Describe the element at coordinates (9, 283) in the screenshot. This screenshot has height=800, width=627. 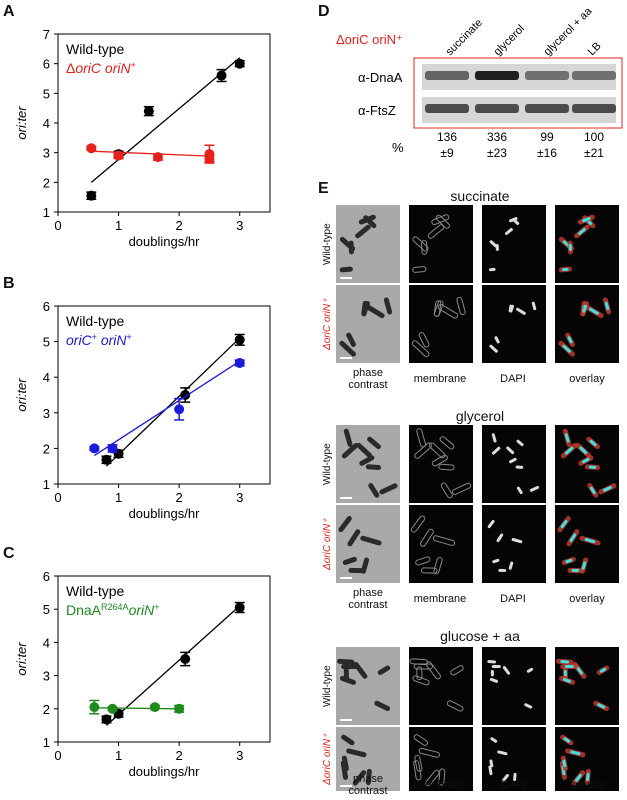
I see `panel-letter-b: B` at that location.